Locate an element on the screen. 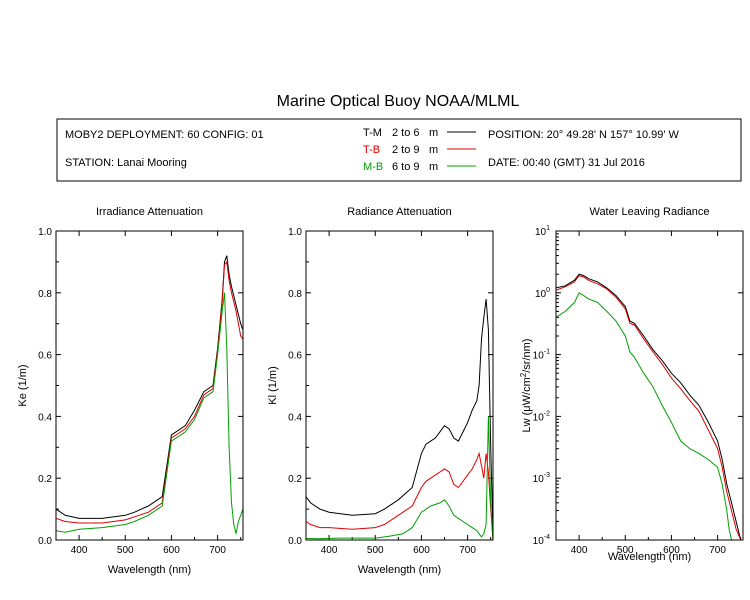 The height and width of the screenshot is (600, 750). y-tick-label: 10⁰ is located at coordinates (542, 293).